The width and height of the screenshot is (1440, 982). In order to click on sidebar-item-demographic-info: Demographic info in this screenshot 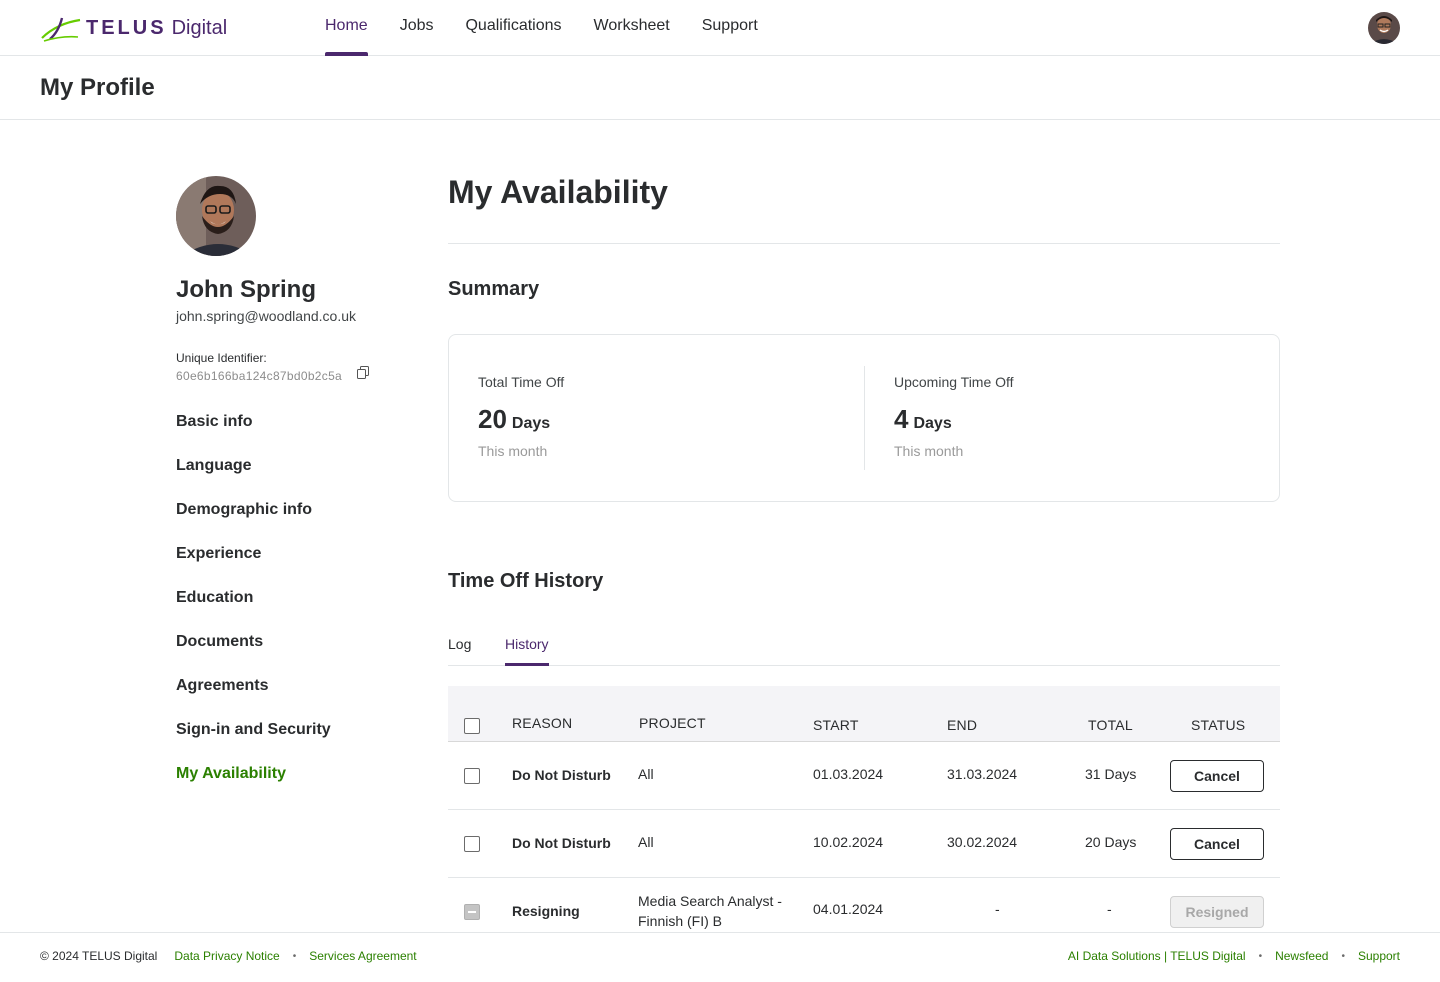, I will do `click(244, 509)`.